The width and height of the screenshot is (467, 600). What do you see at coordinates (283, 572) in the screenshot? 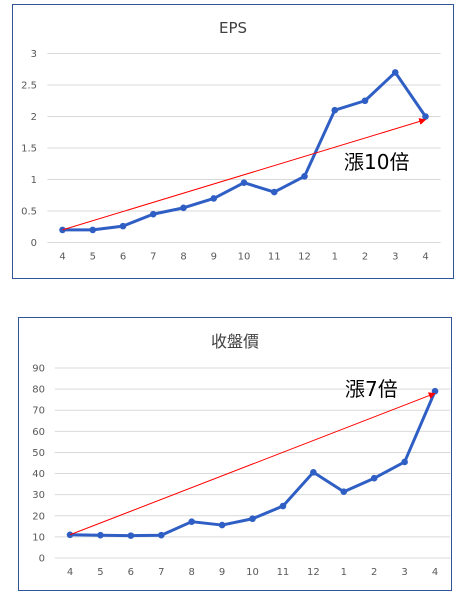
I see `price-x-tick-label: 11` at bounding box center [283, 572].